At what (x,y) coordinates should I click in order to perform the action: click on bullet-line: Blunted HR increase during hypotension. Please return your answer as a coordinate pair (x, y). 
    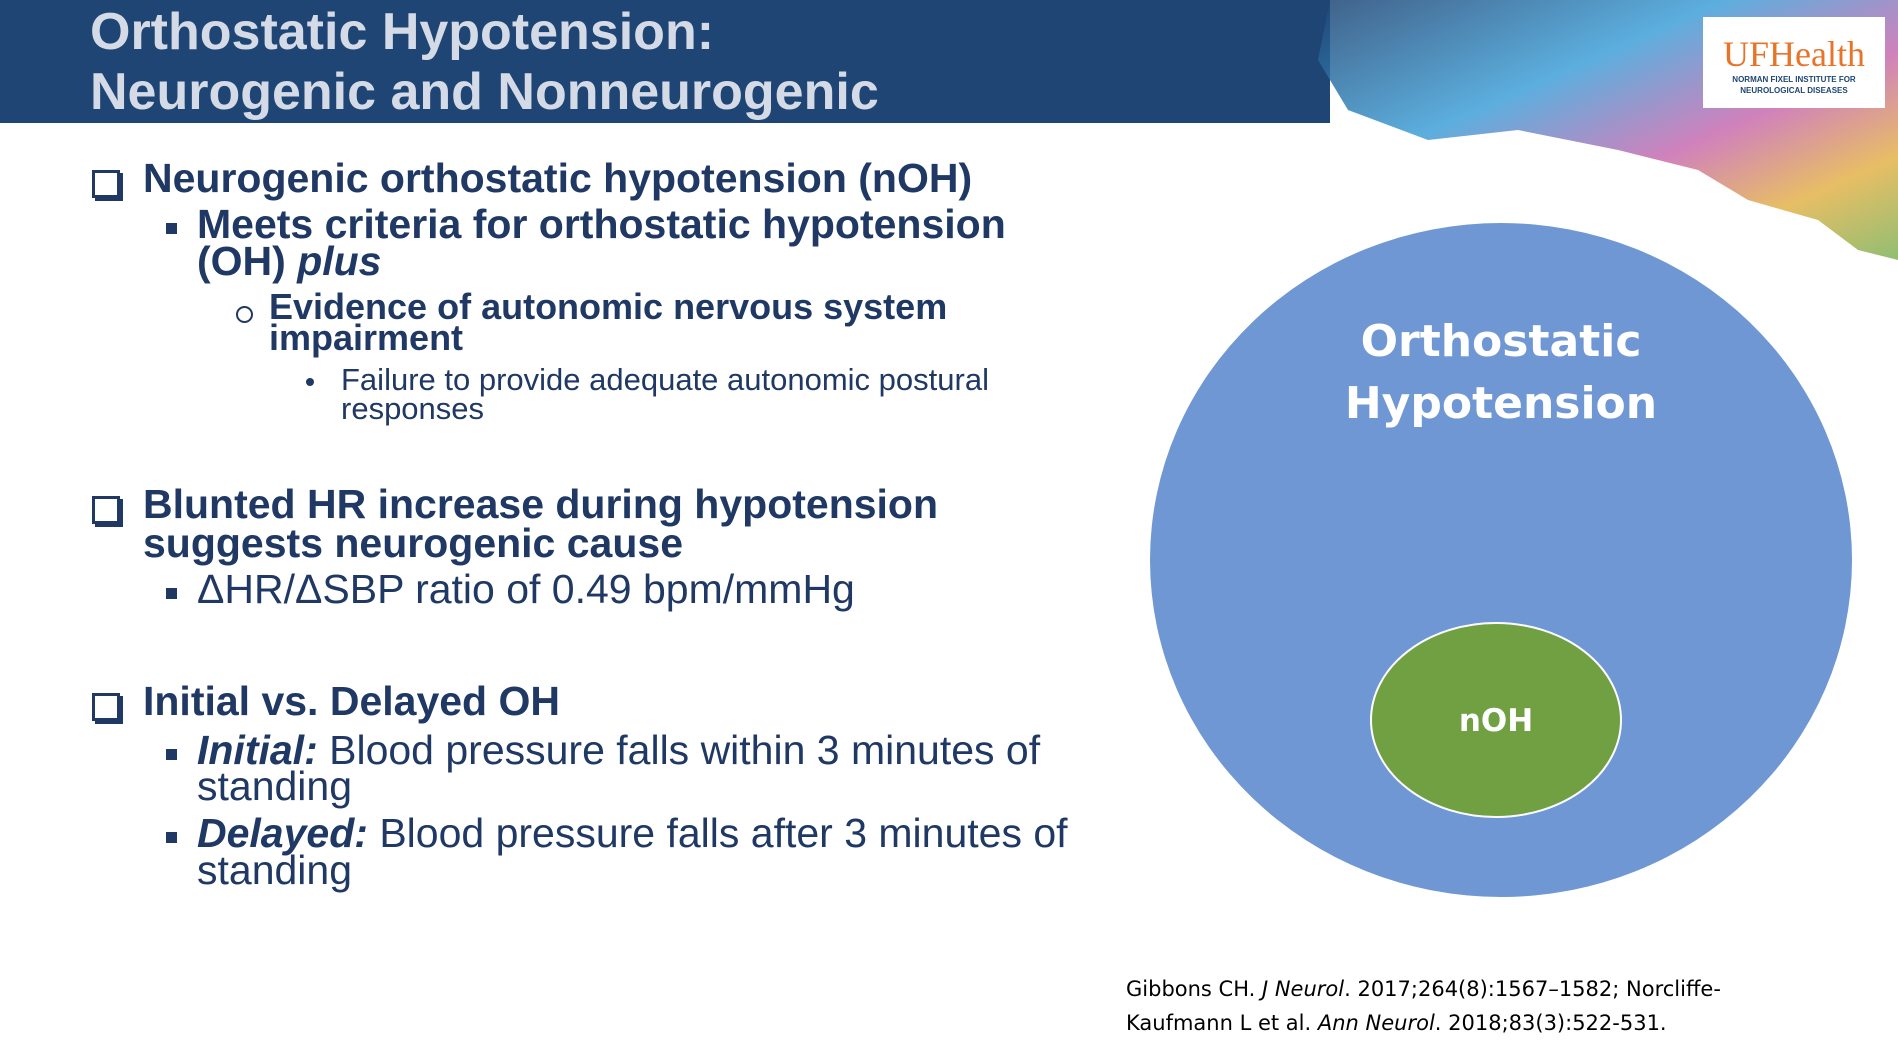
    Looking at the image, I should click on (541, 504).